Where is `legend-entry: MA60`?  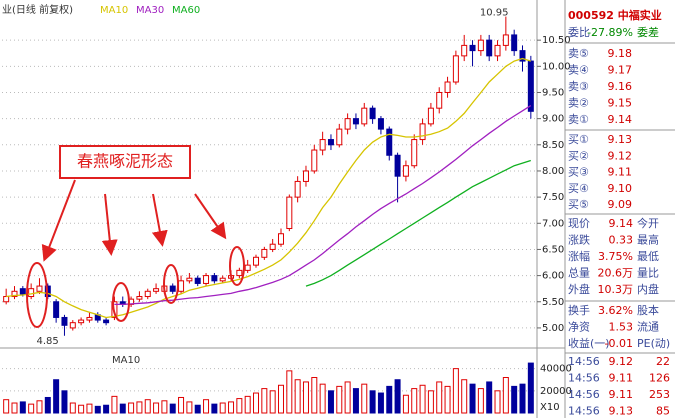
legend-entry: MA60 is located at coordinates (186, 10).